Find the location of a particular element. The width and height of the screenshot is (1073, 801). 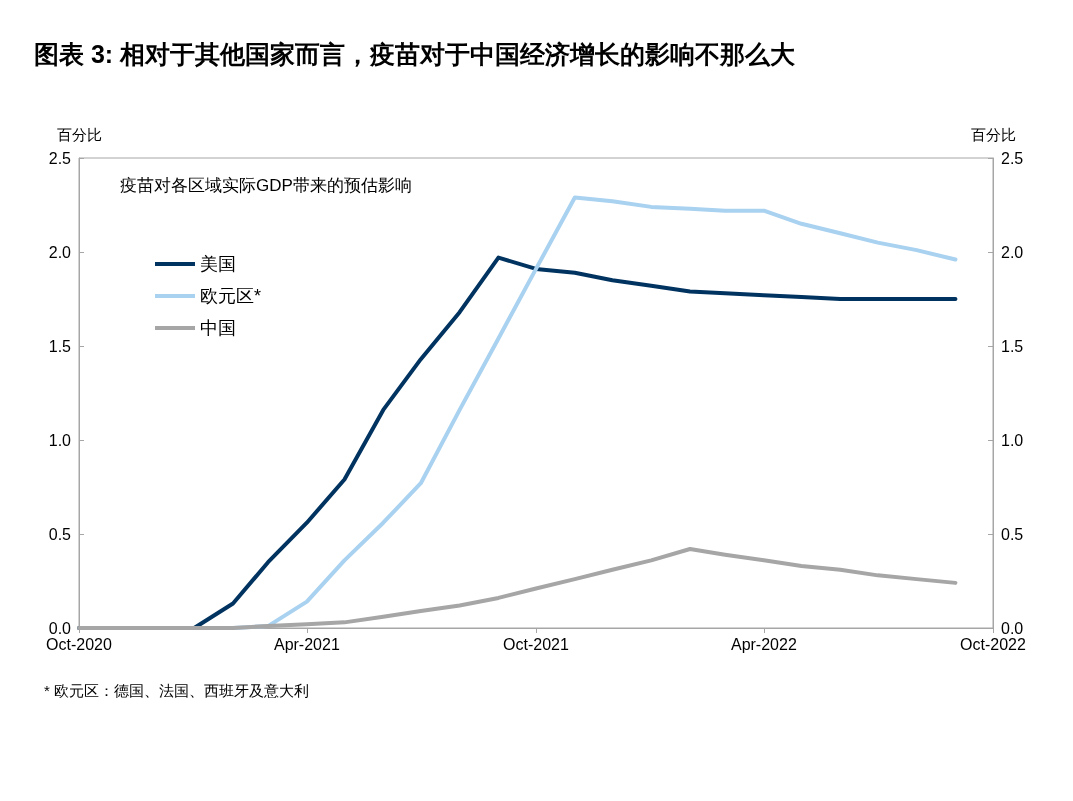

y-tick-label: 2.5 is located at coordinates (60, 158).